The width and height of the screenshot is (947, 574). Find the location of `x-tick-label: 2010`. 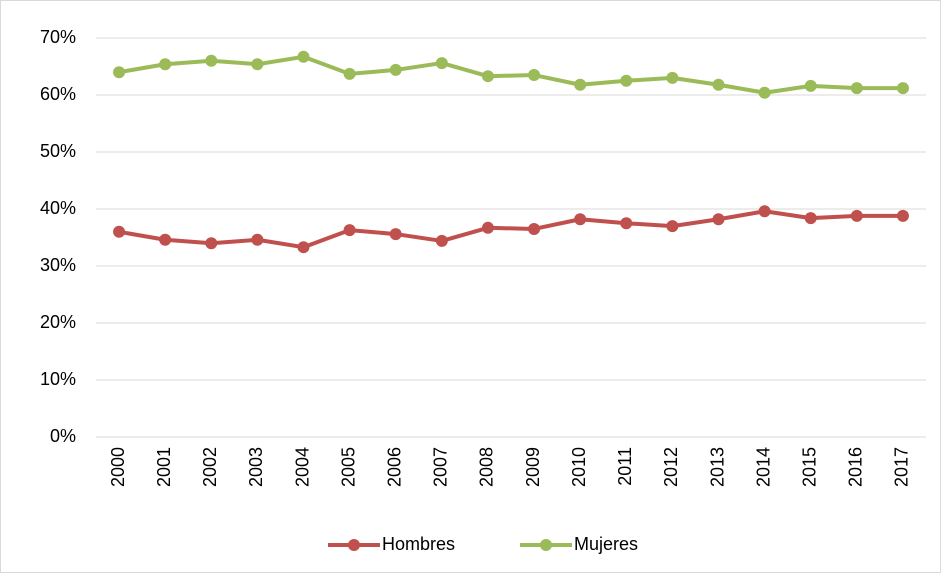

x-tick-label: 2010 is located at coordinates (579, 467).